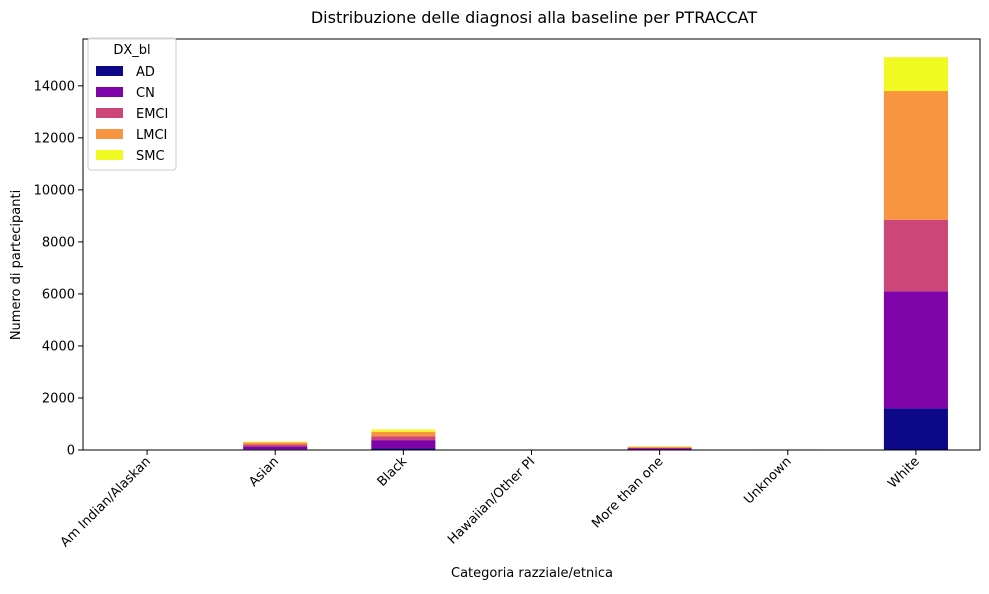 This screenshot has height=594, width=989. What do you see at coordinates (109, 71) in the screenshot?
I see `legend-swatch-ad` at bounding box center [109, 71].